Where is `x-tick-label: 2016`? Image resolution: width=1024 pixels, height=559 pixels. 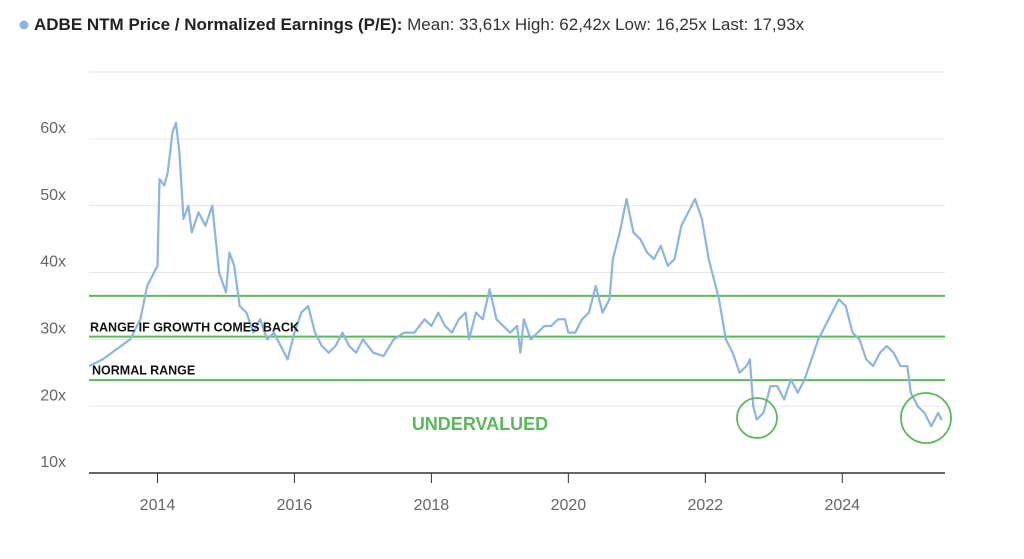
x-tick-label: 2016 is located at coordinates (295, 505).